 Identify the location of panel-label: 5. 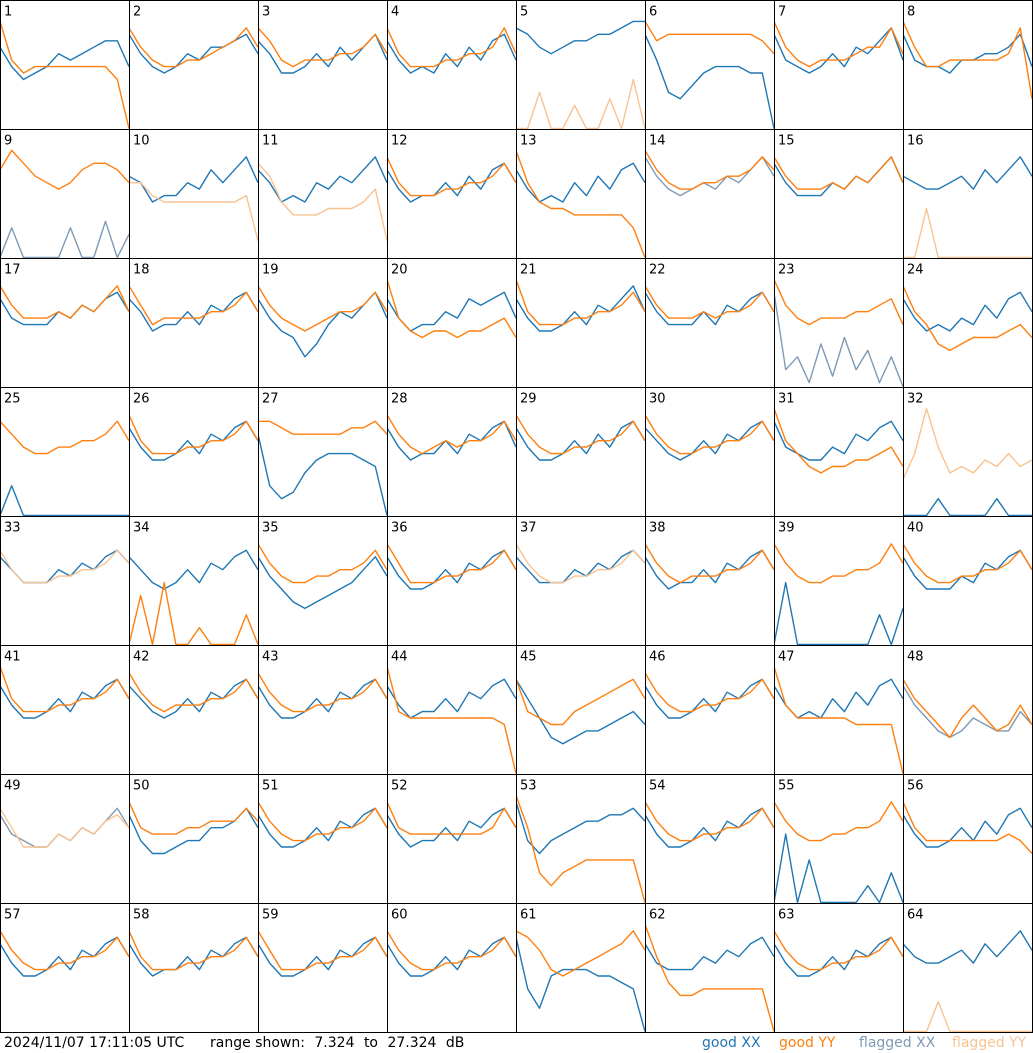
(524, 12).